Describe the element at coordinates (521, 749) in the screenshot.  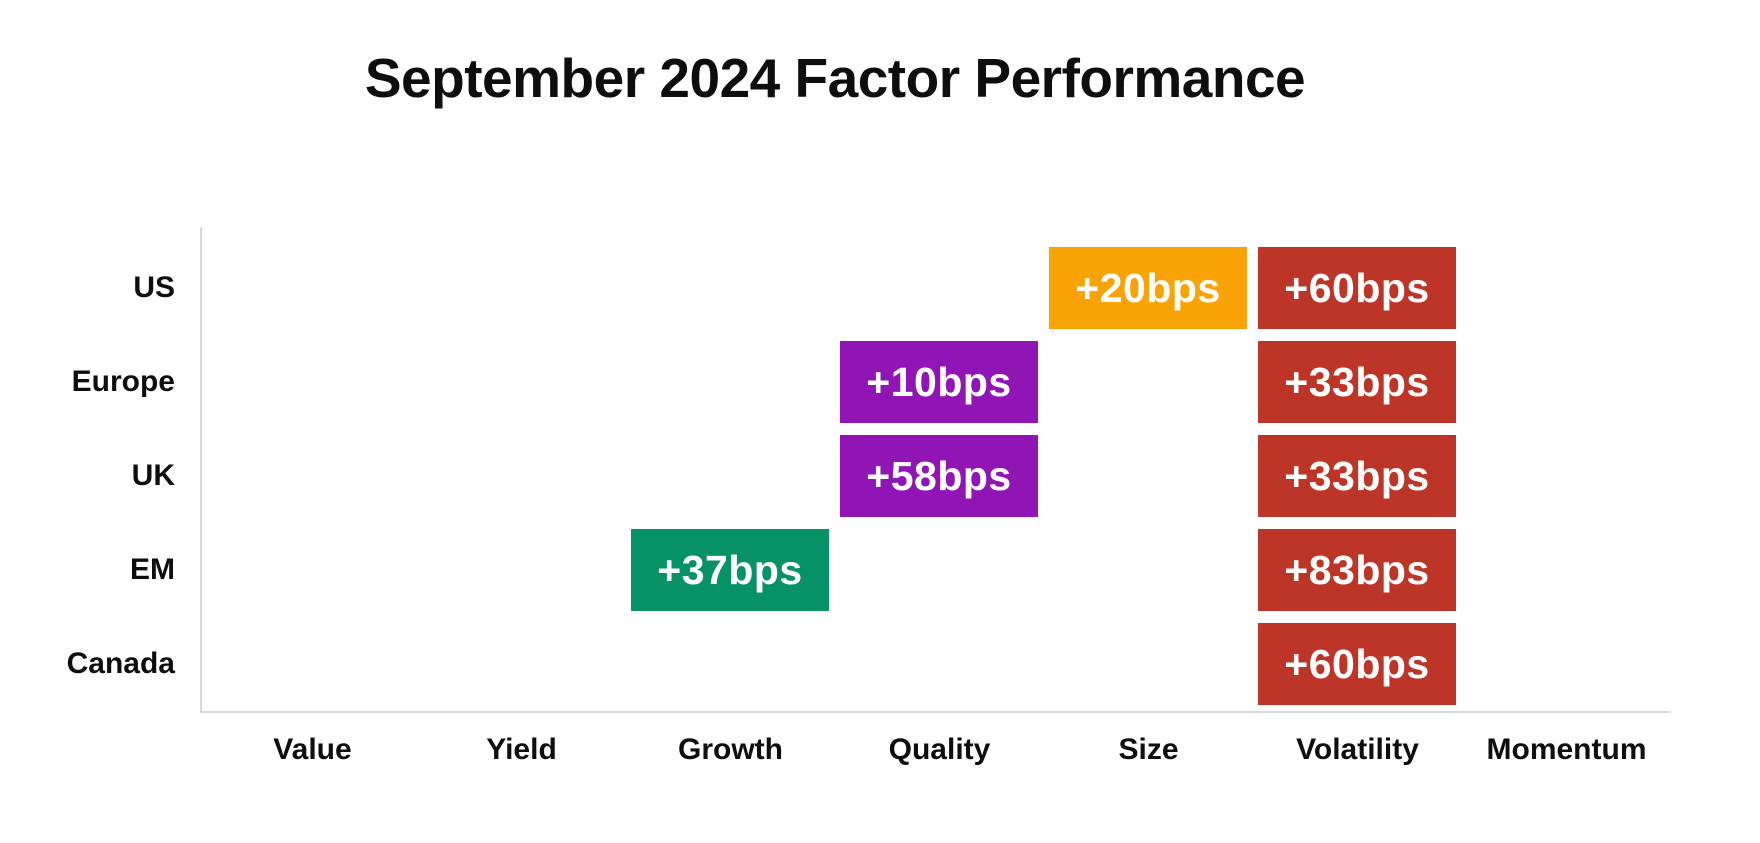
I see `x-axis-label-yield: Yield` at that location.